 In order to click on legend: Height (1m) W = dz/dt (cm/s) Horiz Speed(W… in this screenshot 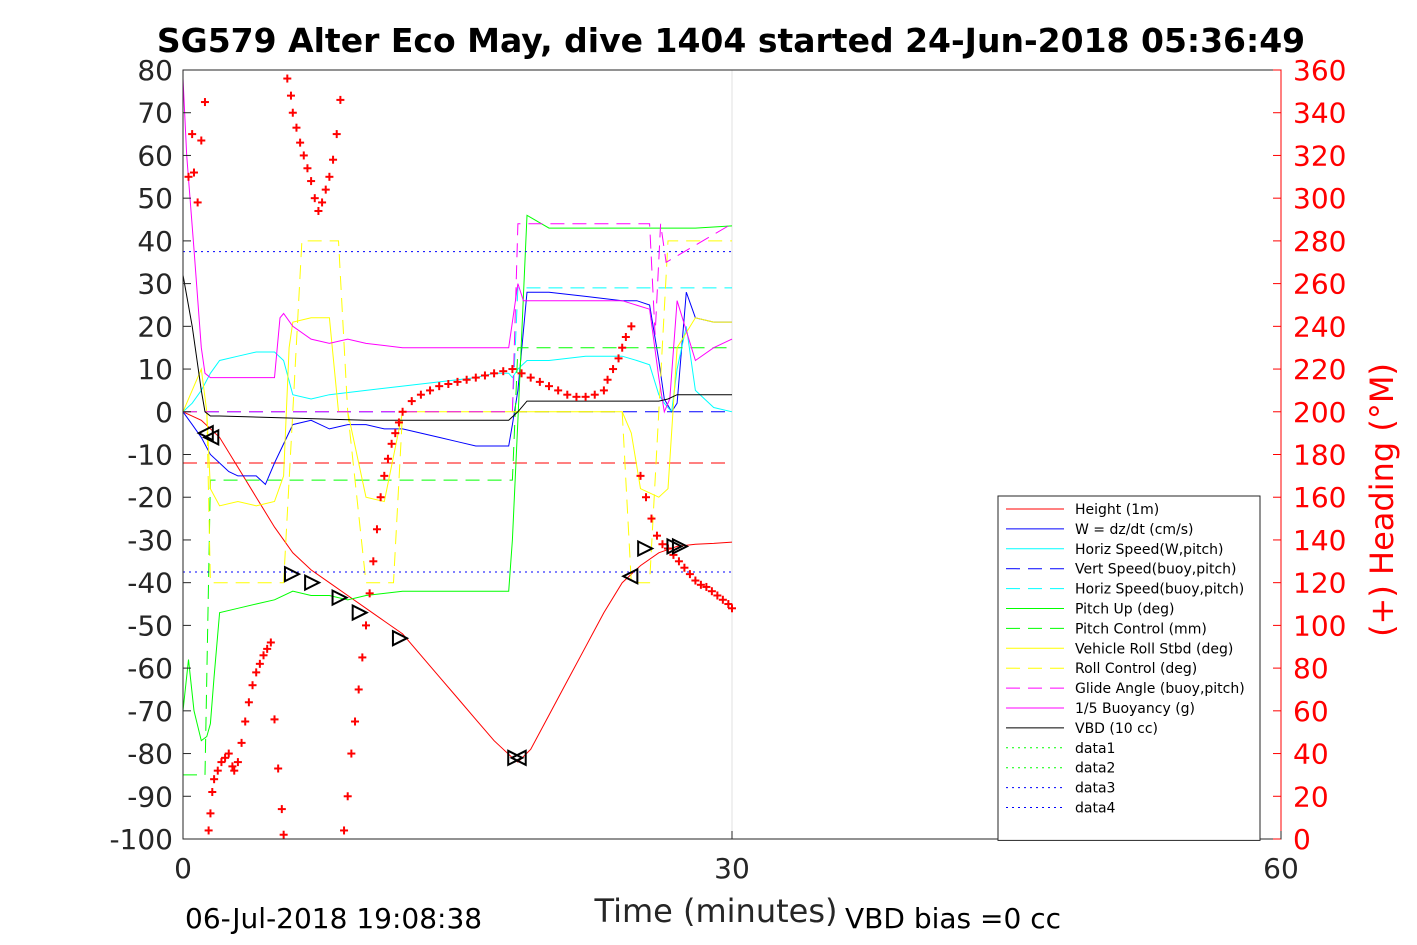, I will do `click(1129, 668)`.